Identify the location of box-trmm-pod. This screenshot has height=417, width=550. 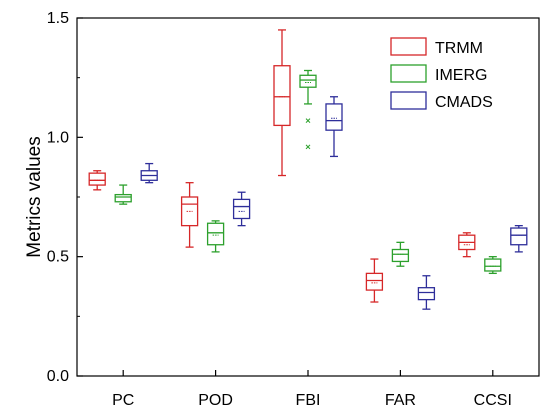
(189, 215).